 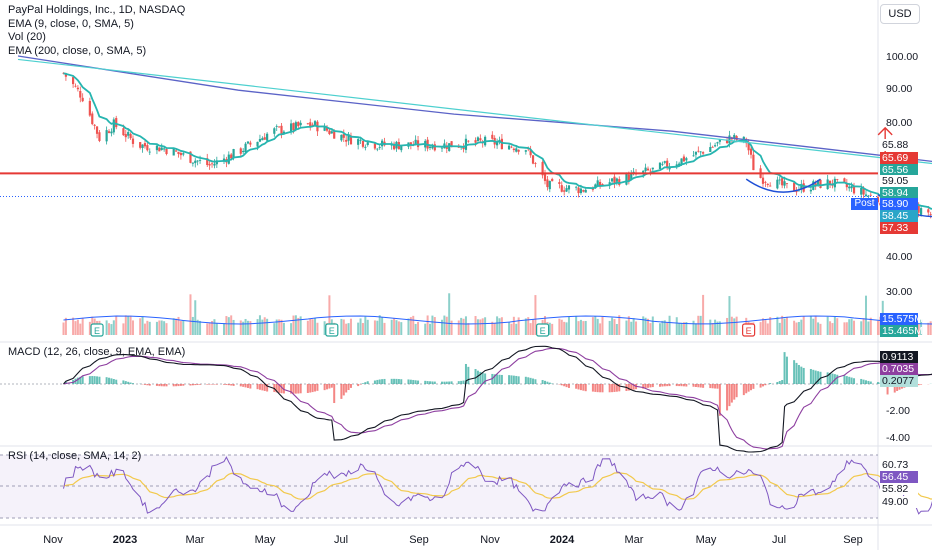 What do you see at coordinates (96, 38) in the screenshot?
I see `legend-volume: Vol (20)` at bounding box center [96, 38].